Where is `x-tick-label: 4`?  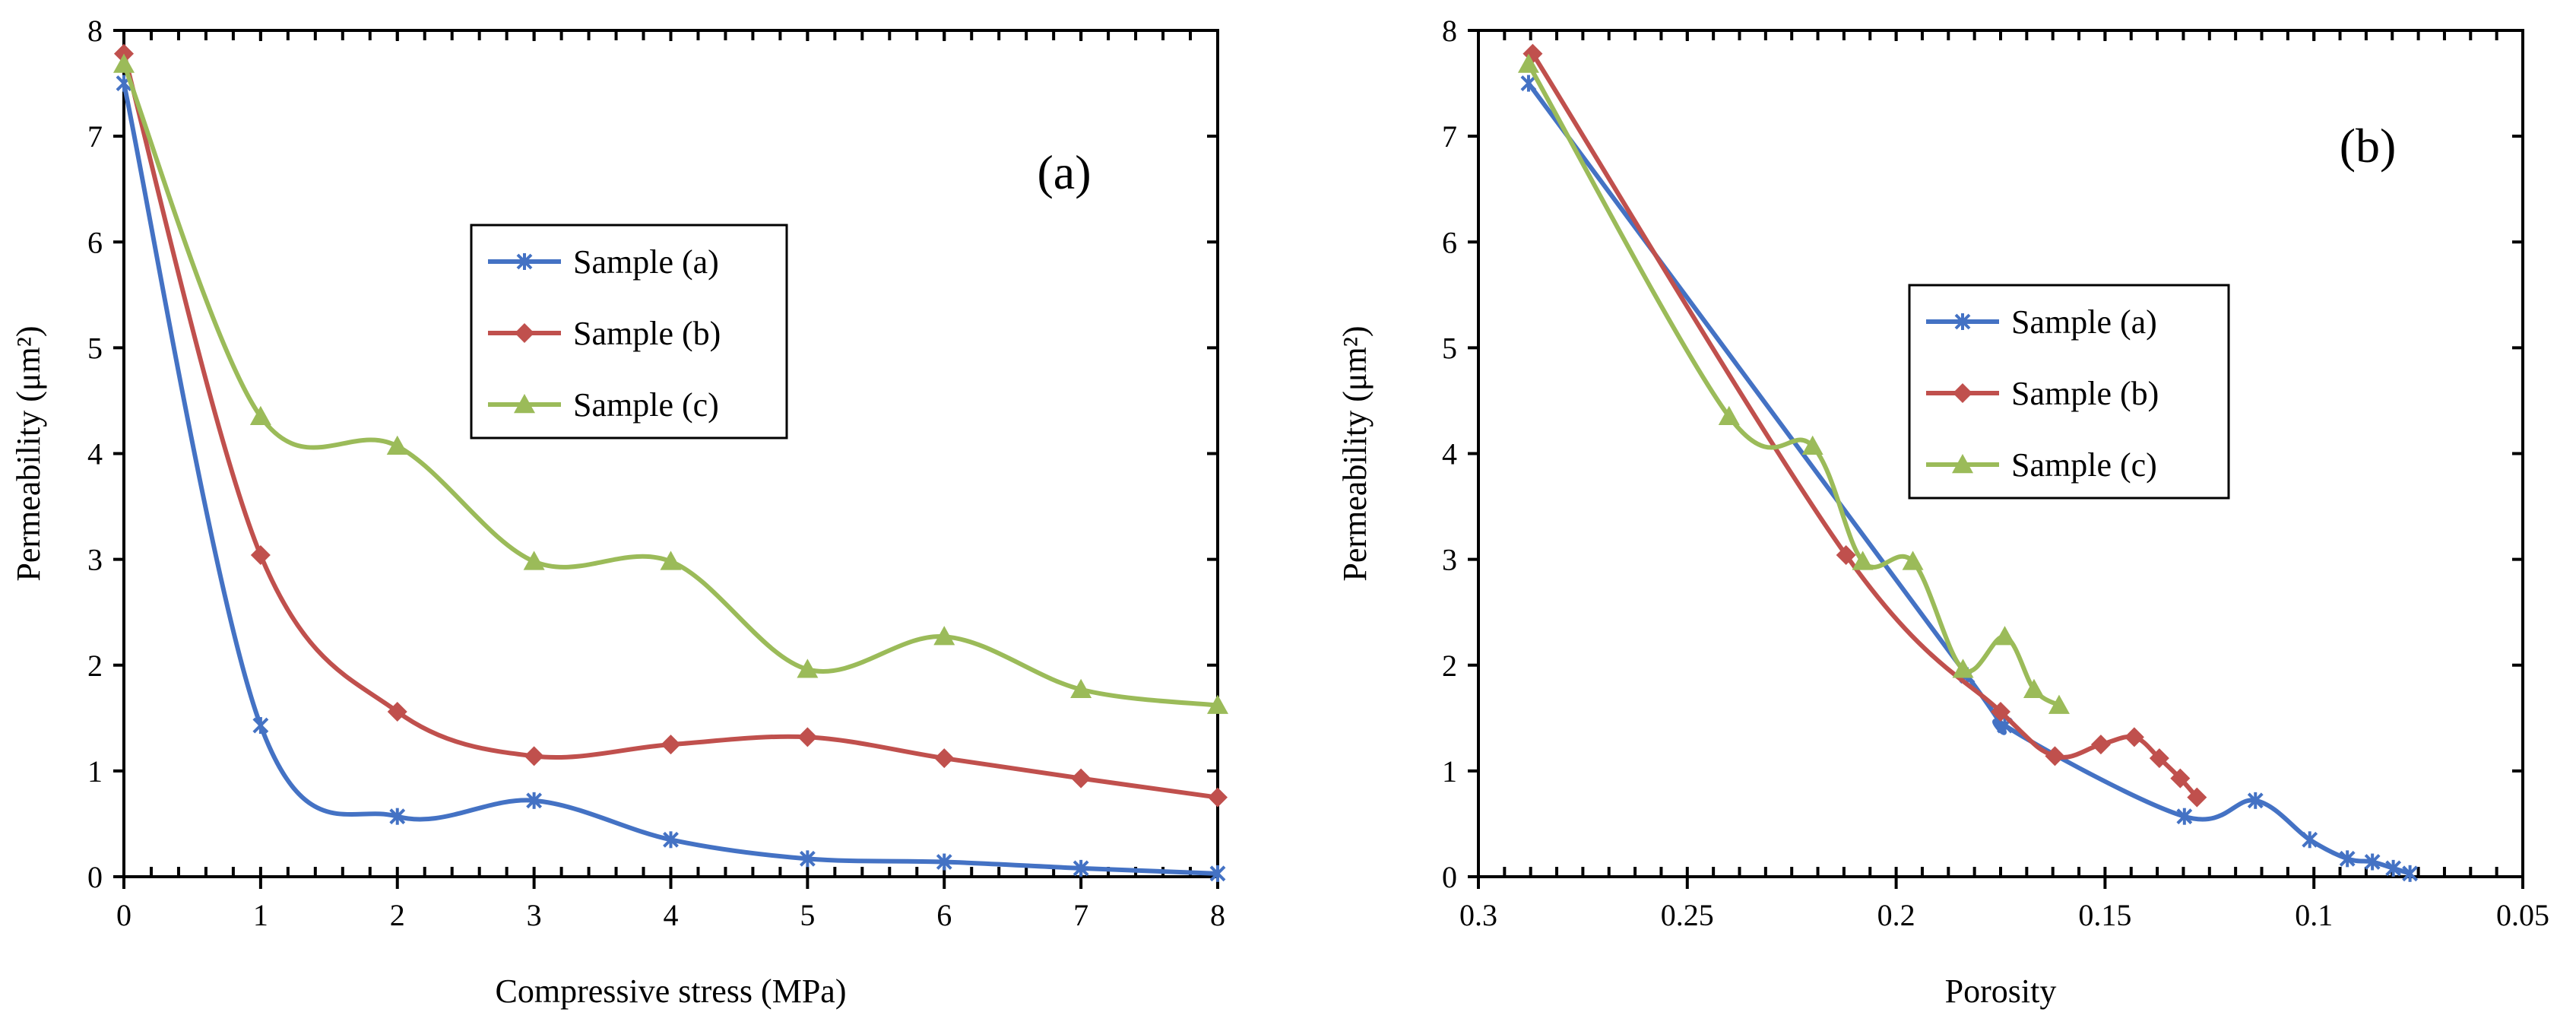
x-tick-label: 4 is located at coordinates (671, 915).